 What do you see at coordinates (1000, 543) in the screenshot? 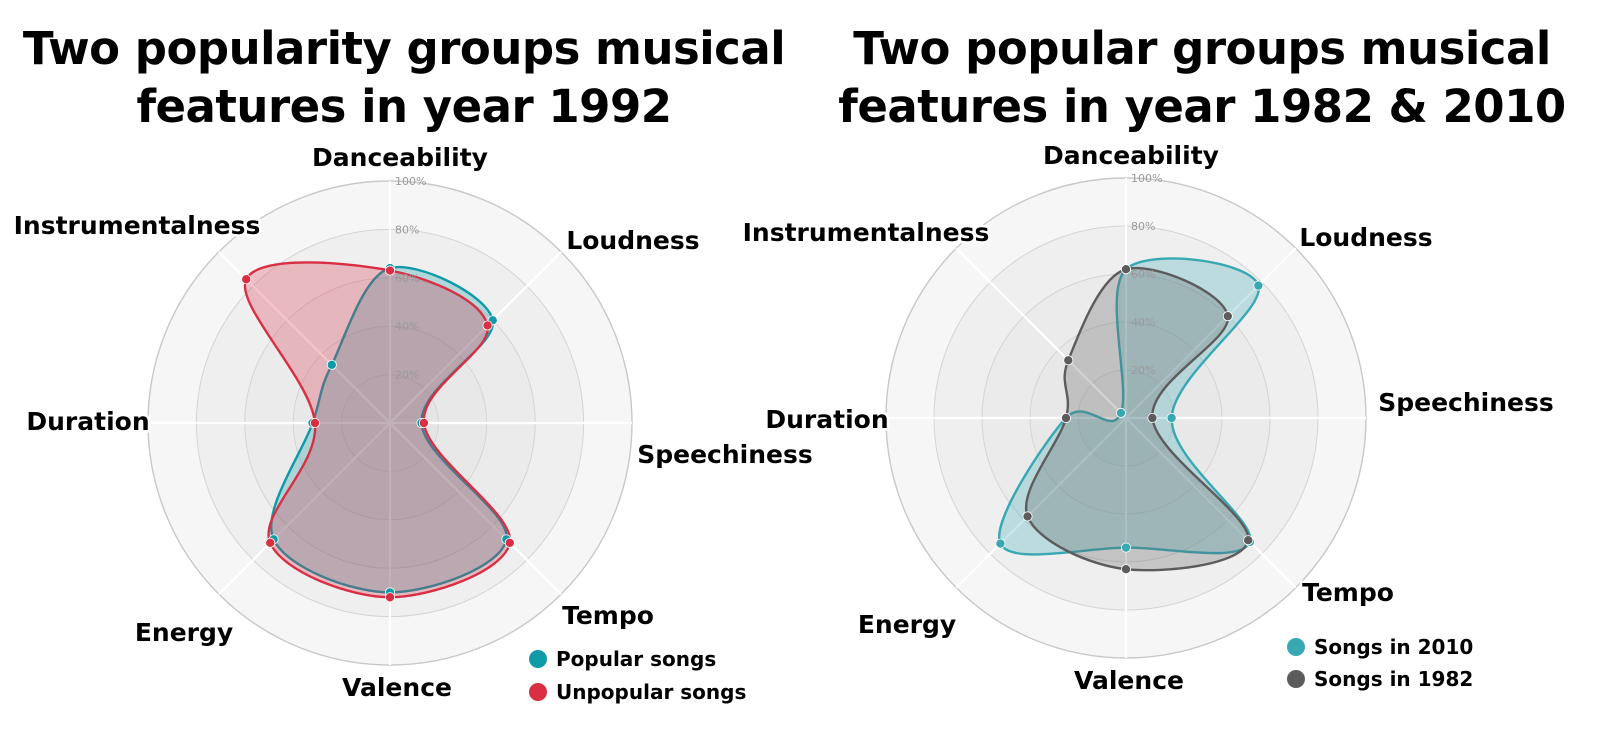
I see `data-point-songs-in-2010-energy` at bounding box center [1000, 543].